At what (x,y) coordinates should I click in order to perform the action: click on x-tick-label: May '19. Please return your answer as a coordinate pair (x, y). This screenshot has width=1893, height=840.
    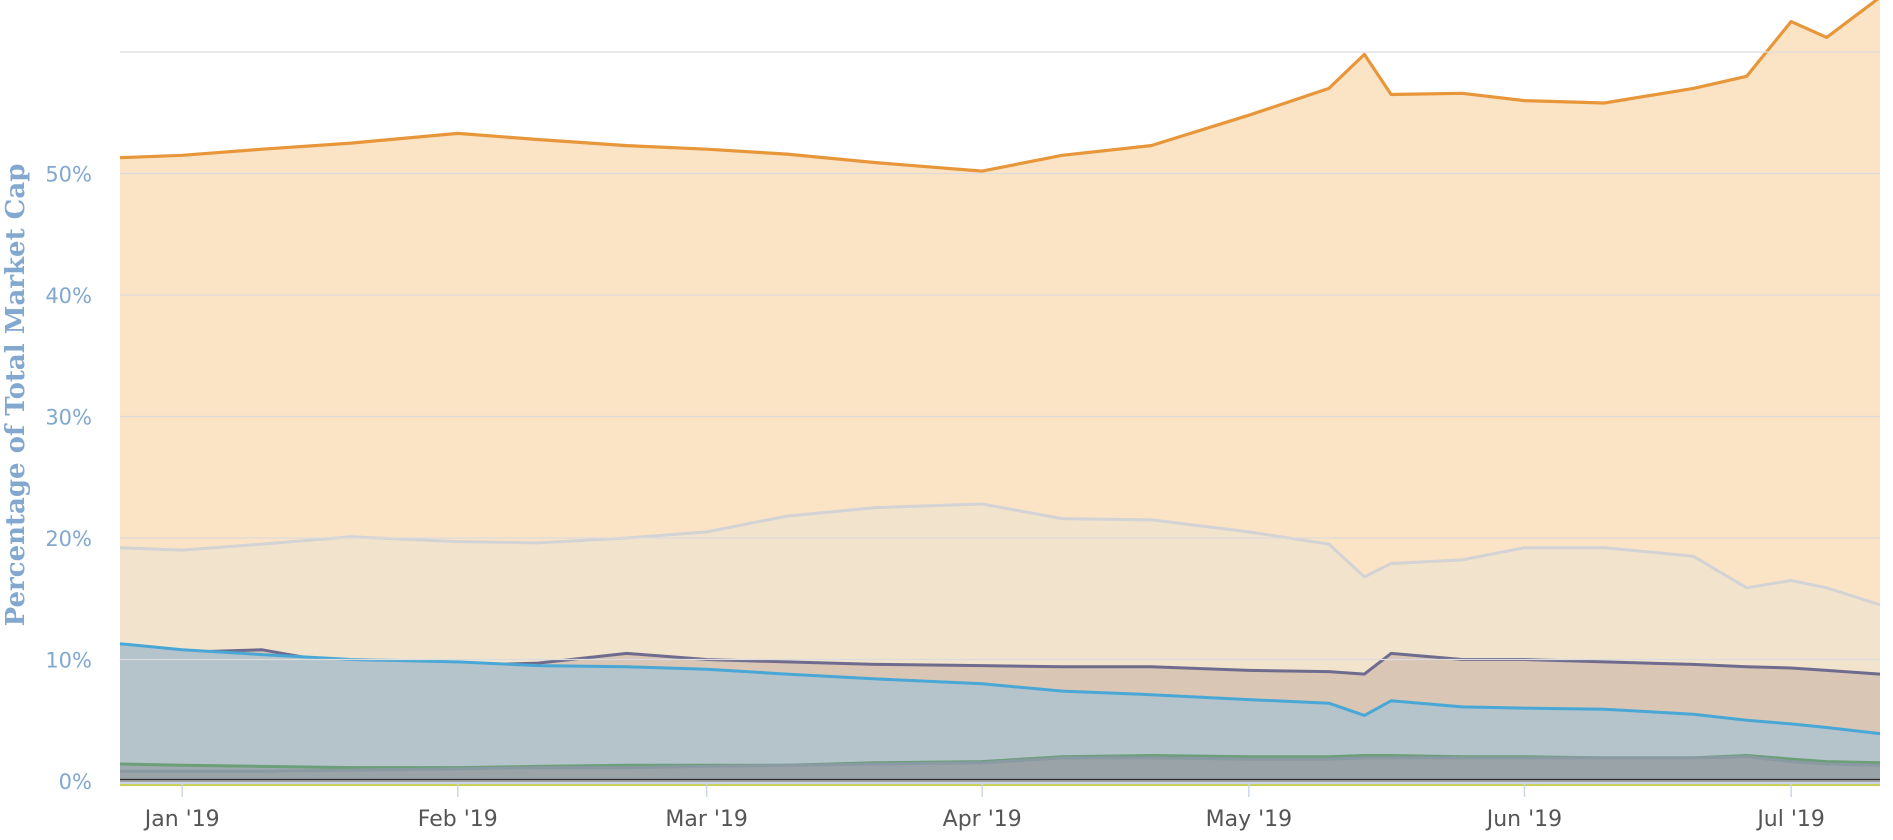
    Looking at the image, I should click on (1249, 819).